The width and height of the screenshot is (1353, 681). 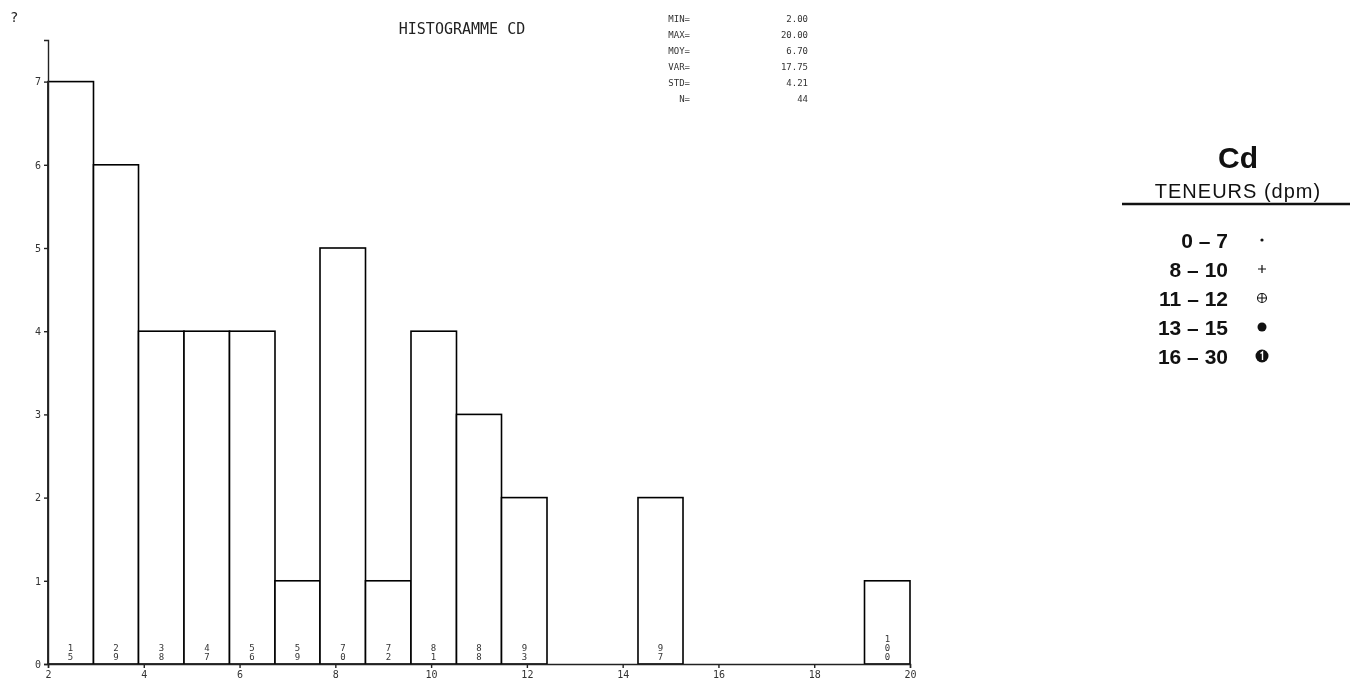 I want to click on x-tick-label: 18, so click(x=814, y=675).